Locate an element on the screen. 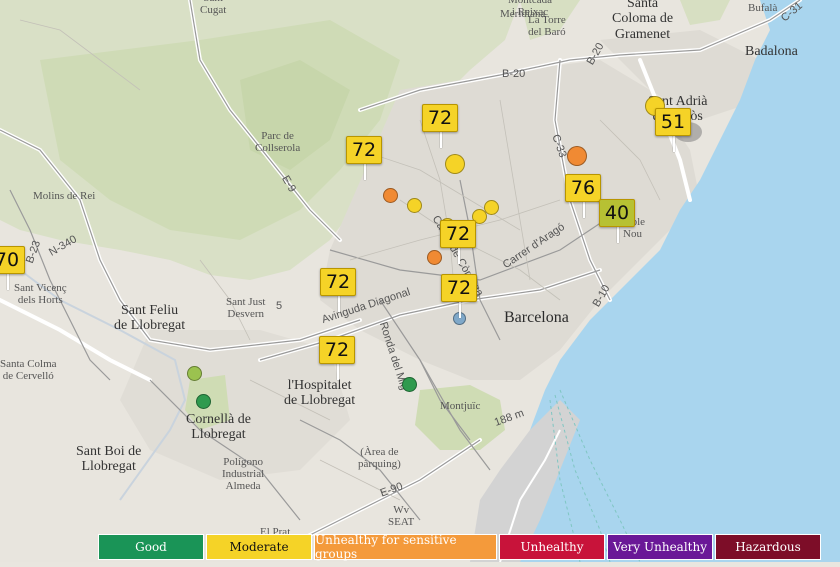 The image size is (840, 567). label-poligono: Polígono Industrial Almeda is located at coordinates (243, 474).